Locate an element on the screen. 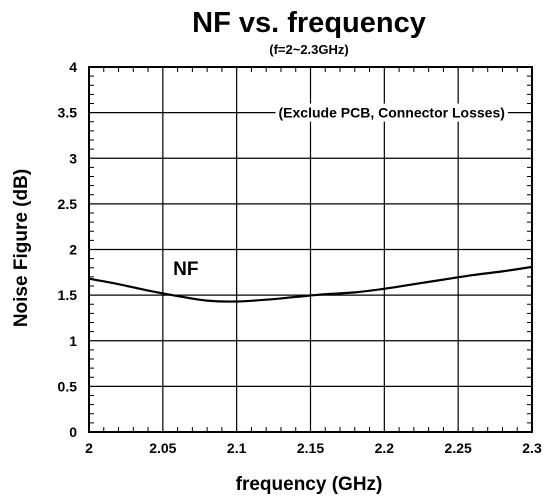 The image size is (550, 498). x-tick-label: 2.3 is located at coordinates (532, 448).